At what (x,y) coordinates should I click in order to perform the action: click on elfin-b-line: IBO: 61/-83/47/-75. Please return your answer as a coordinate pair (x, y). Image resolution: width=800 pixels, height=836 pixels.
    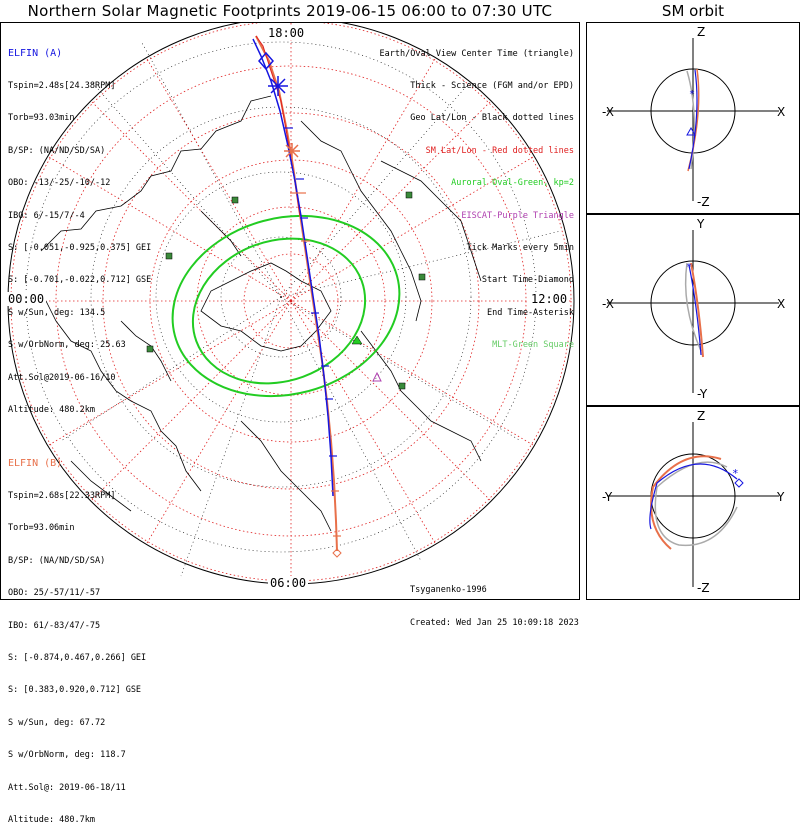
    Looking at the image, I should click on (54, 625).